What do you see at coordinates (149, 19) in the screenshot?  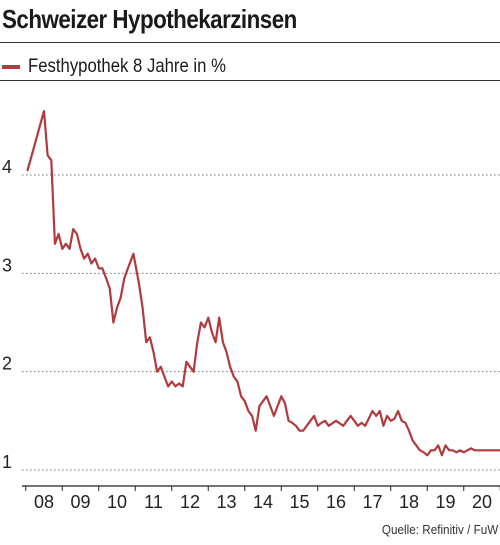 I see `chart-title: Schweizer Hypothekarzinsen` at bounding box center [149, 19].